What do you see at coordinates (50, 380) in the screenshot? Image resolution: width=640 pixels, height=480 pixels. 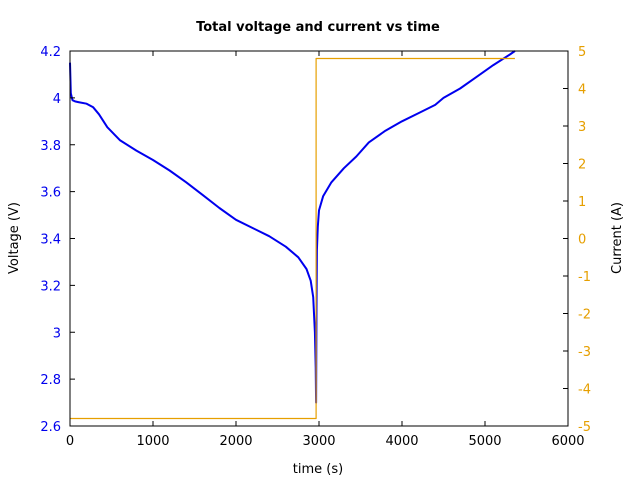 I see `y-tick-label: 2.8` at bounding box center [50, 380].